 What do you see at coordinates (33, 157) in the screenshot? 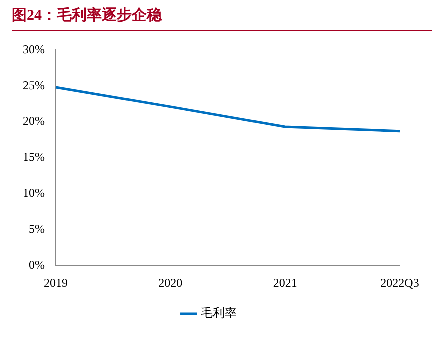
I see `y-tick-label: 15%` at bounding box center [33, 157].